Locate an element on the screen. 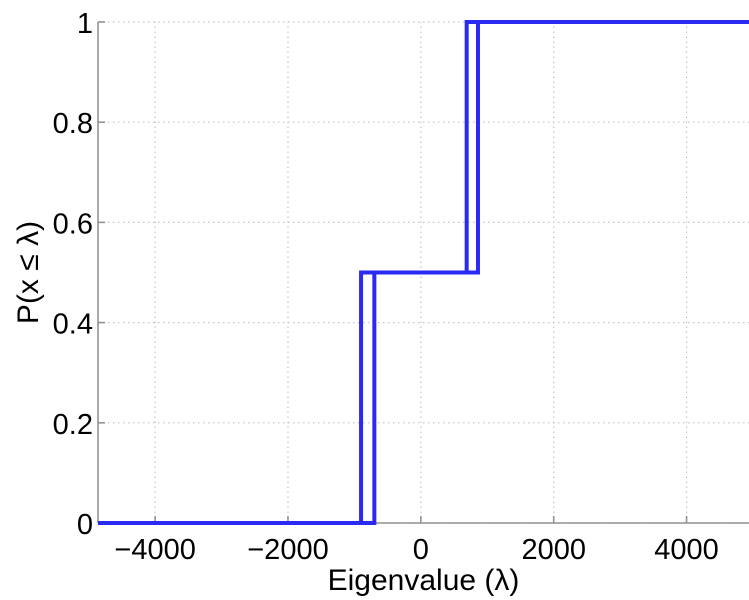  x-tick-label: 4000 is located at coordinates (686, 550).